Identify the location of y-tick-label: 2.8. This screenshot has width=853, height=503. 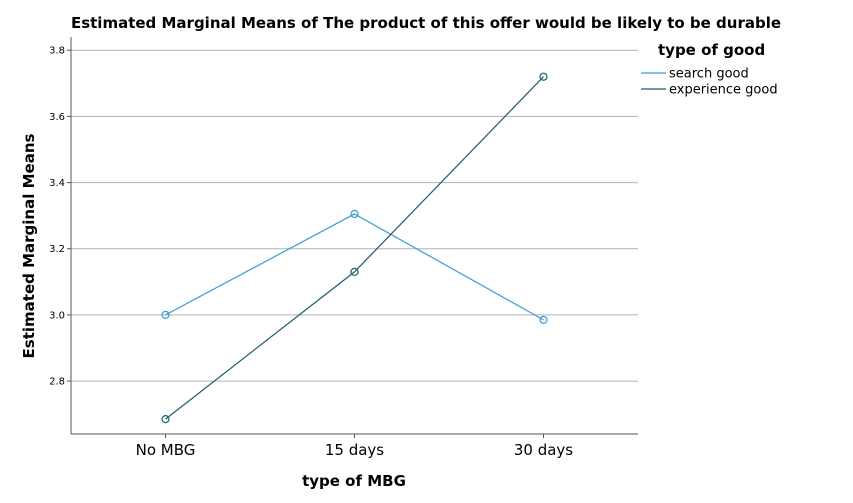
(57, 382).